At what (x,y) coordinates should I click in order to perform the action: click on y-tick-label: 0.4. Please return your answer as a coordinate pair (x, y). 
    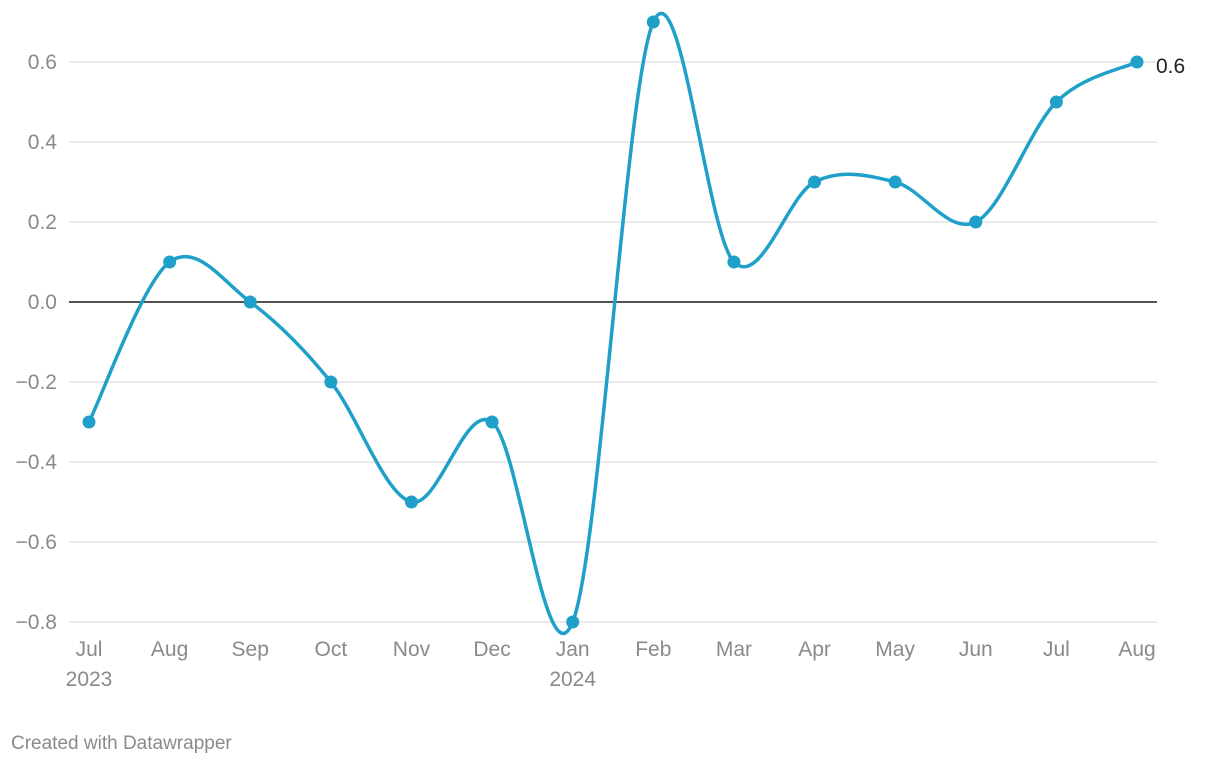
    Looking at the image, I should click on (43, 142).